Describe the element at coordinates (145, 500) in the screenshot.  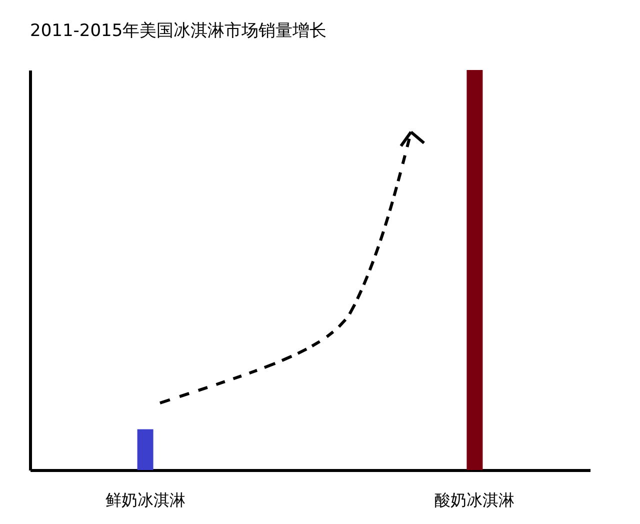
I see `x-tick-label: 鲜奶冰淇淋` at that location.